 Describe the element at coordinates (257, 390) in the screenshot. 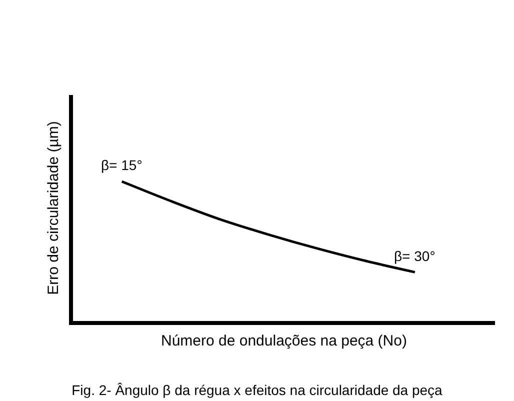

I see `text: Fig. 2- Ângulo β da régua x efeitos na circularidade da peça` at that location.